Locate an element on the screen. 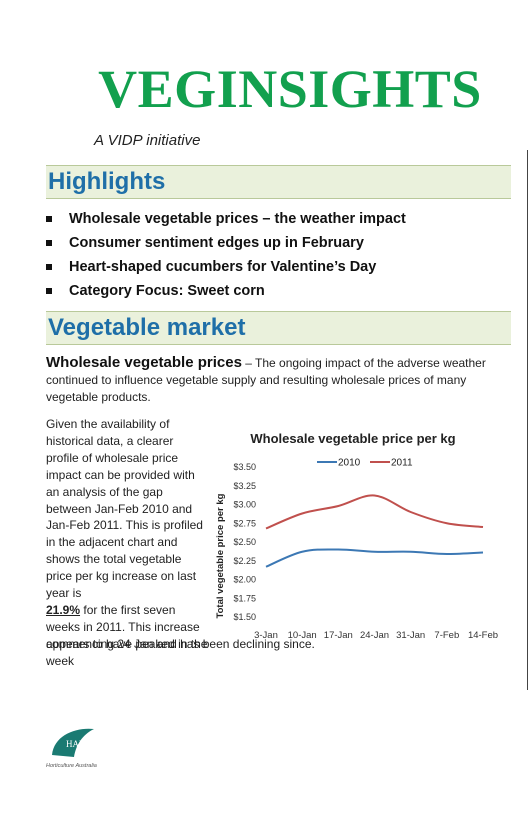 The height and width of the screenshot is (814, 530). y-tick-label: $3.25 is located at coordinates (244, 486).